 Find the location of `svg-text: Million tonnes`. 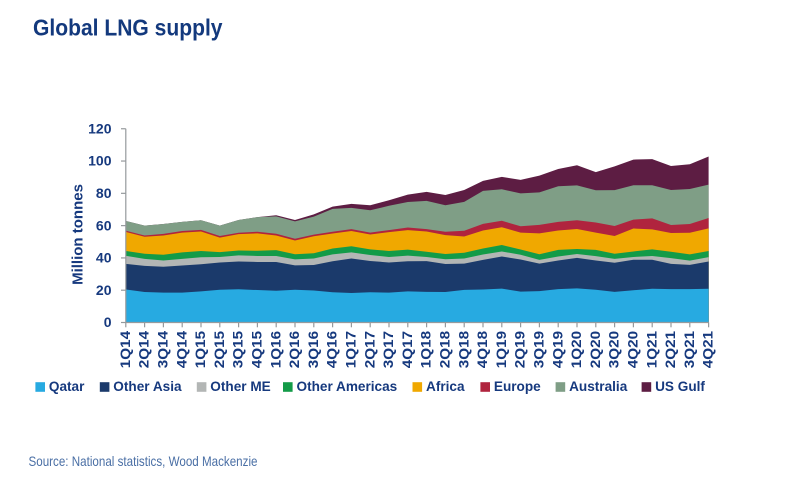

svg-text: Million tonnes is located at coordinates (78, 234).